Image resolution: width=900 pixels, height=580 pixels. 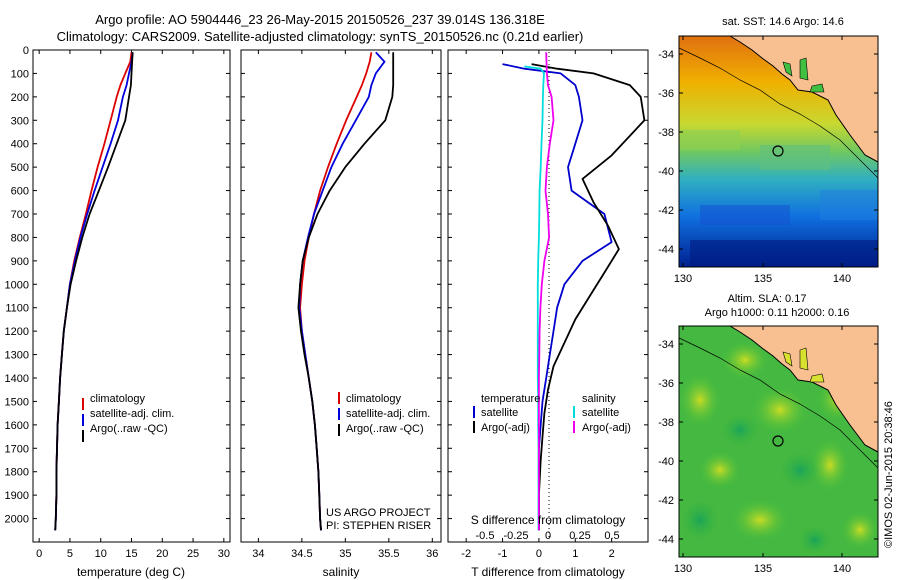 I want to click on depth-tick-label: 1000, so click(x=17, y=285).